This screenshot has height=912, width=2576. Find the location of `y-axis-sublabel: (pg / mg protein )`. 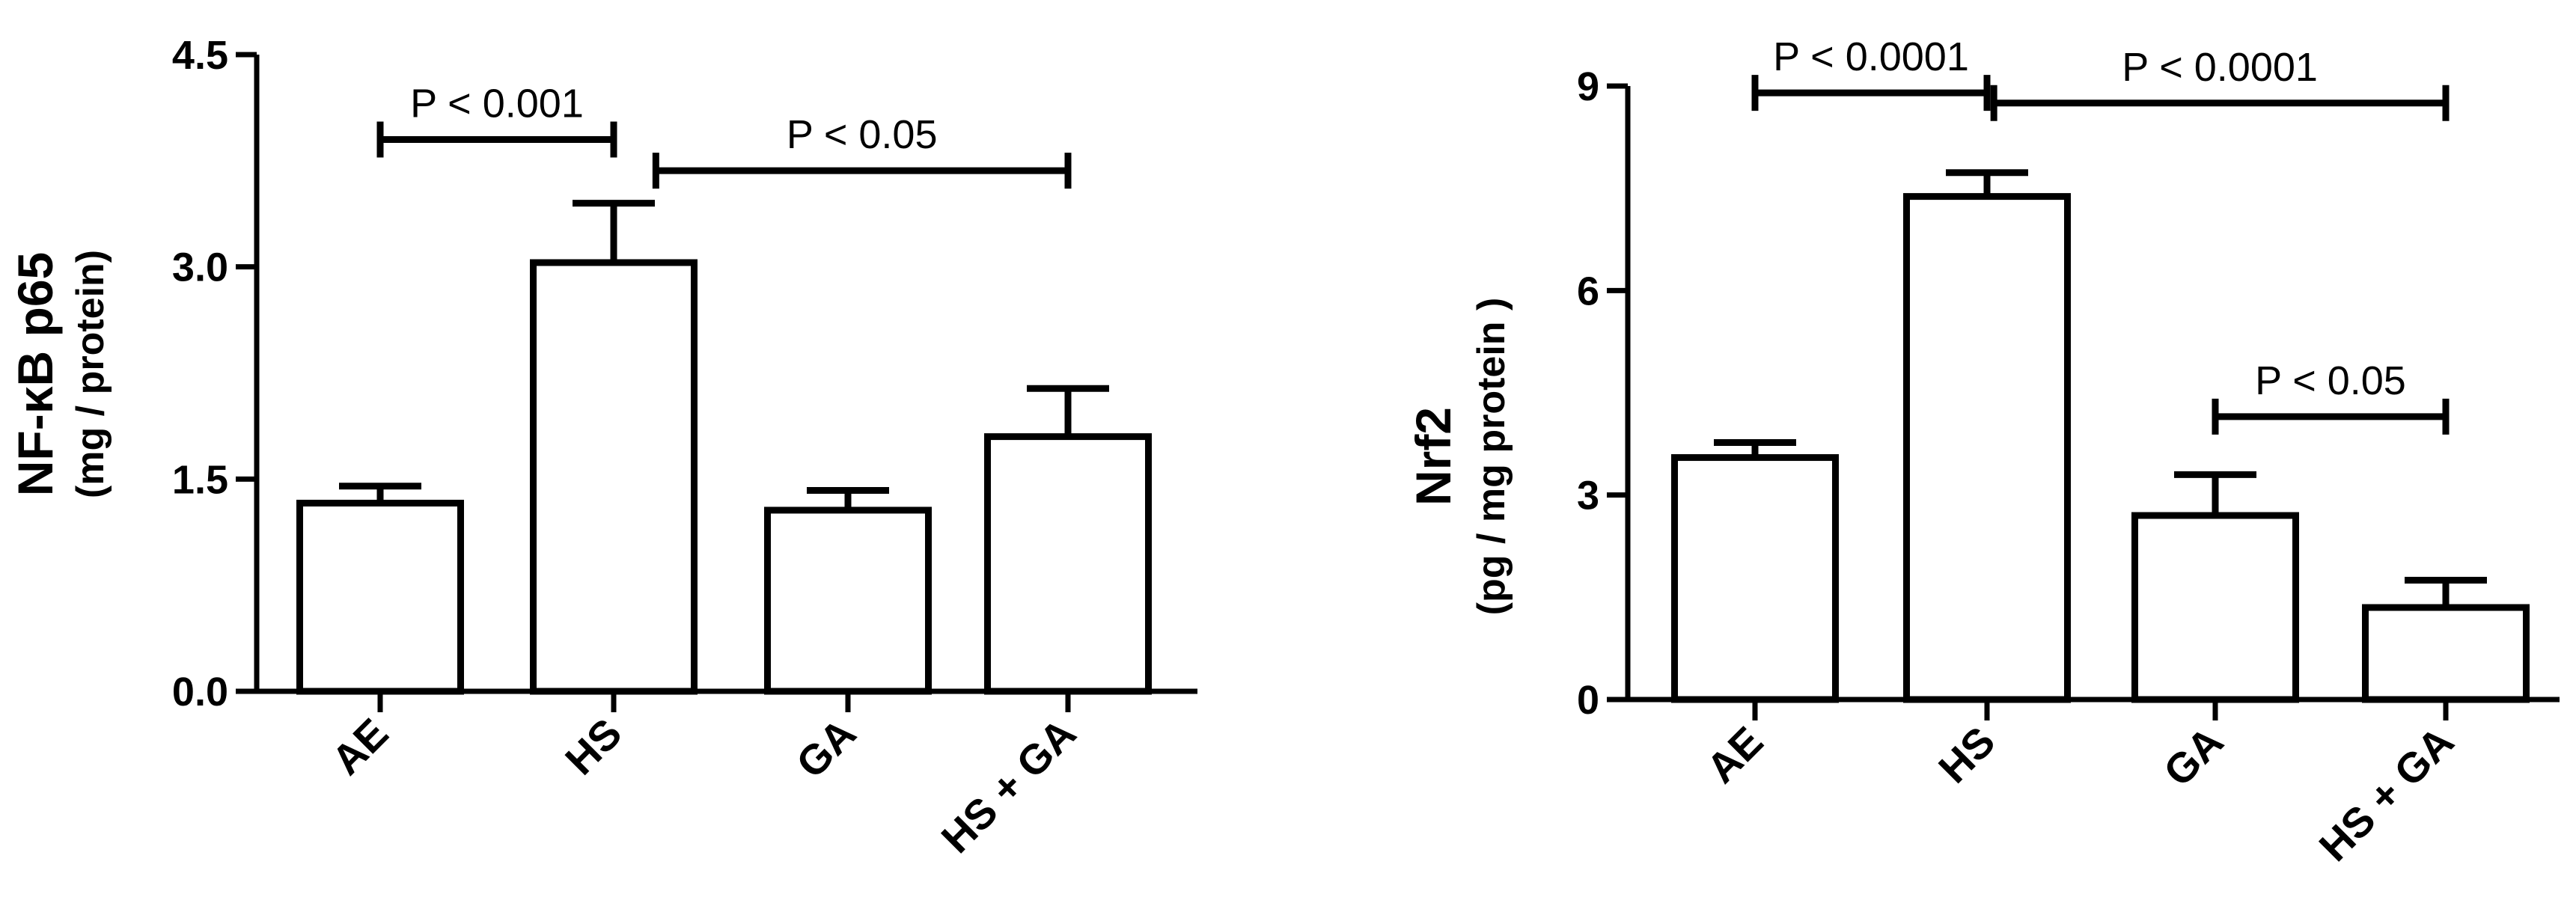

y-axis-sublabel: (pg / mg protein ) is located at coordinates (1491, 457).